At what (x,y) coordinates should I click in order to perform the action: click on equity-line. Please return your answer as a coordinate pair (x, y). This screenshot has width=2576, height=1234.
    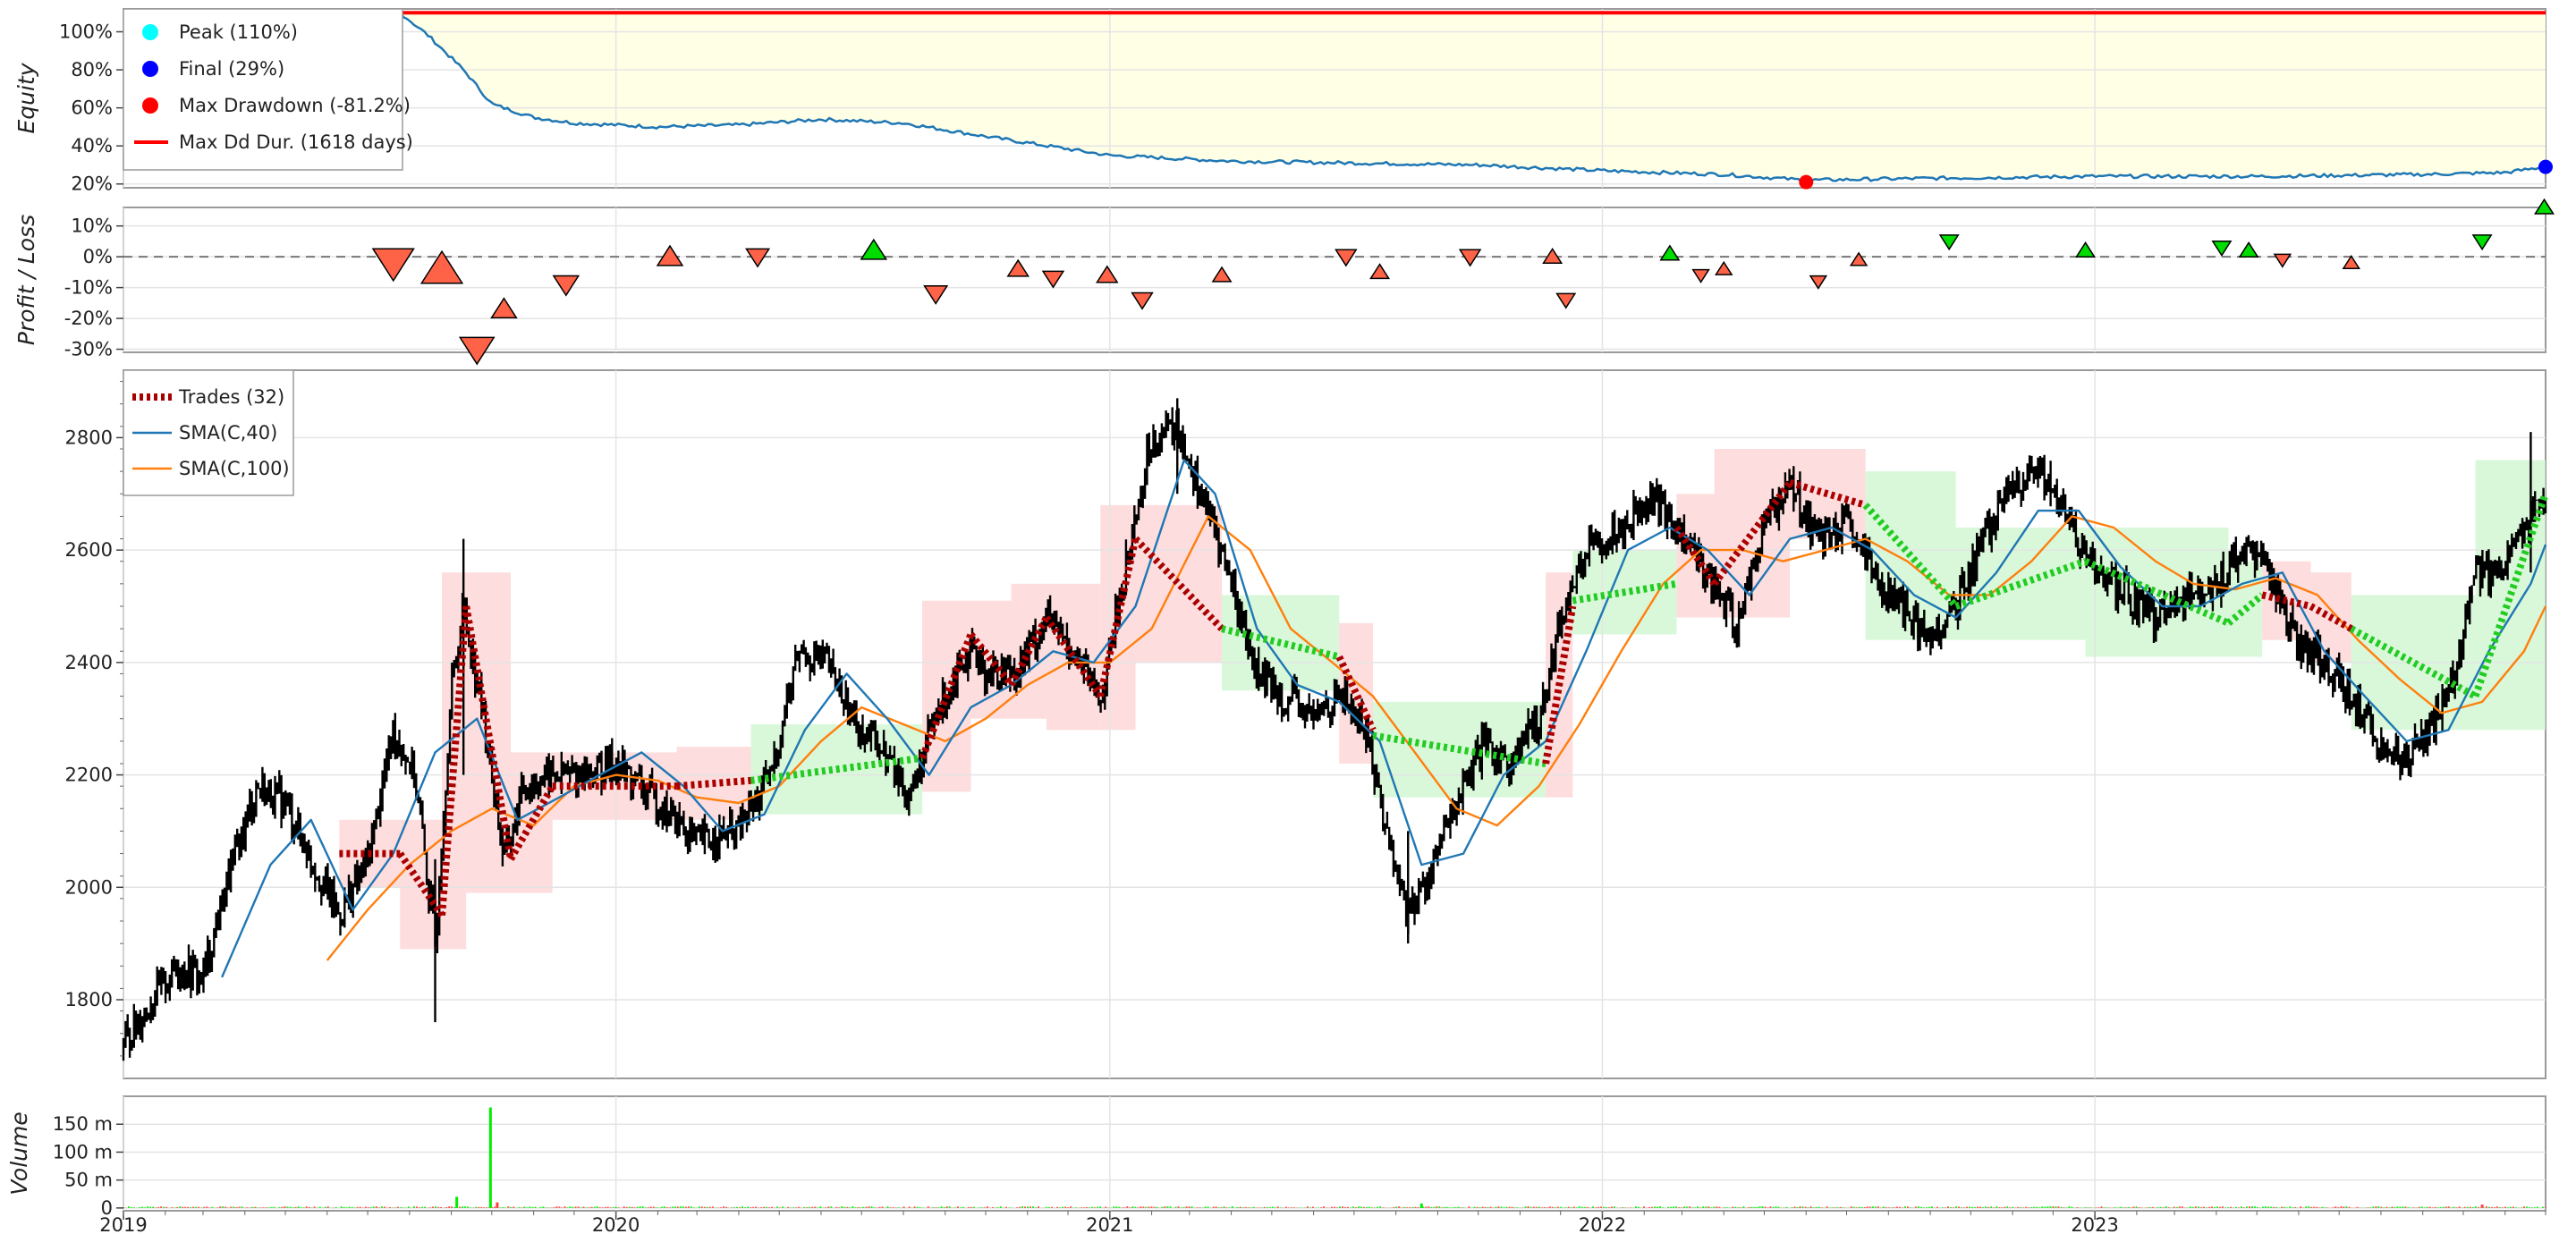
    Looking at the image, I should click on (1334, 97).